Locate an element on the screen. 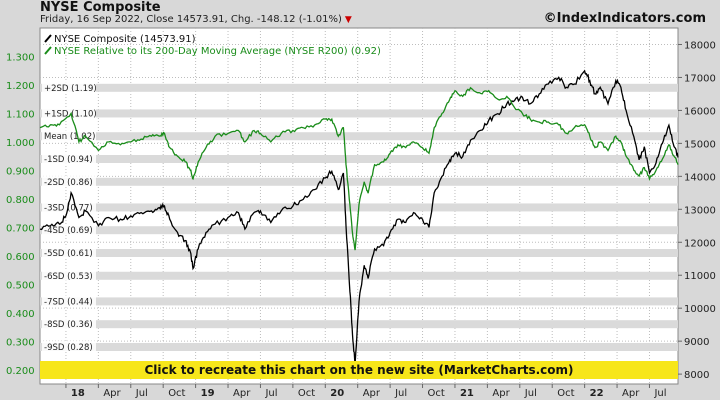  right-axis-tick-label: 18000 is located at coordinates (700, 45).